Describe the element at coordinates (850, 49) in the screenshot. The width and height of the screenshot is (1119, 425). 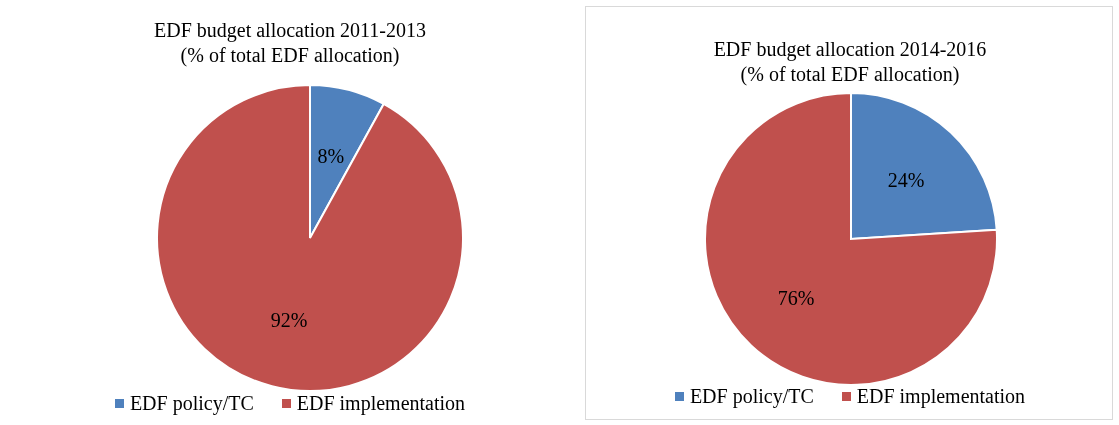
I see `chart-title: EDF budget allocation 2014-2016` at that location.